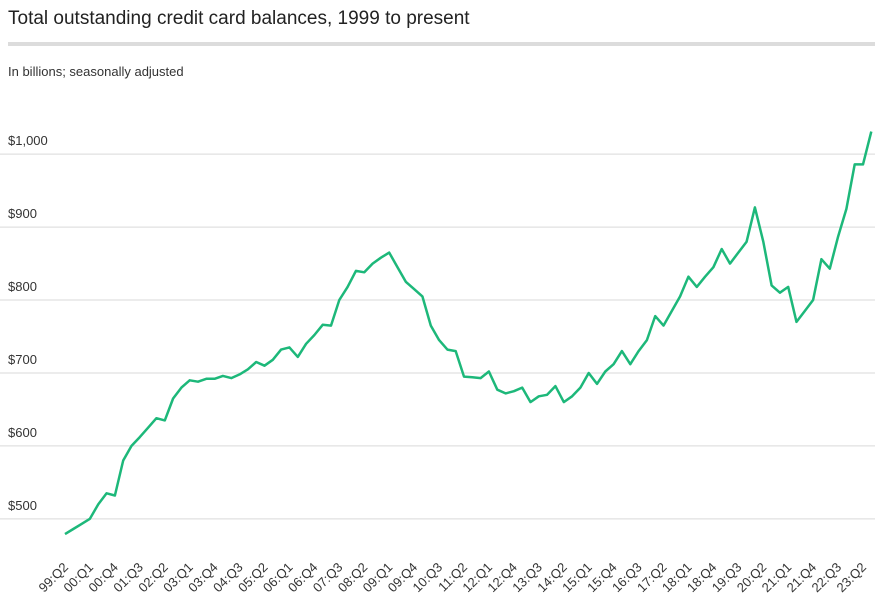 The width and height of the screenshot is (875, 615). Describe the element at coordinates (22, 359) in the screenshot. I see `y-tick-label: $700` at that location.